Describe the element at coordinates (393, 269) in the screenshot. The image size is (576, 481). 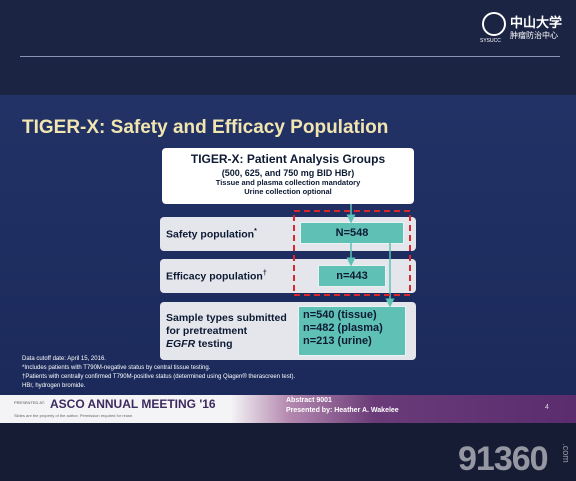
I see `arrow` at that location.